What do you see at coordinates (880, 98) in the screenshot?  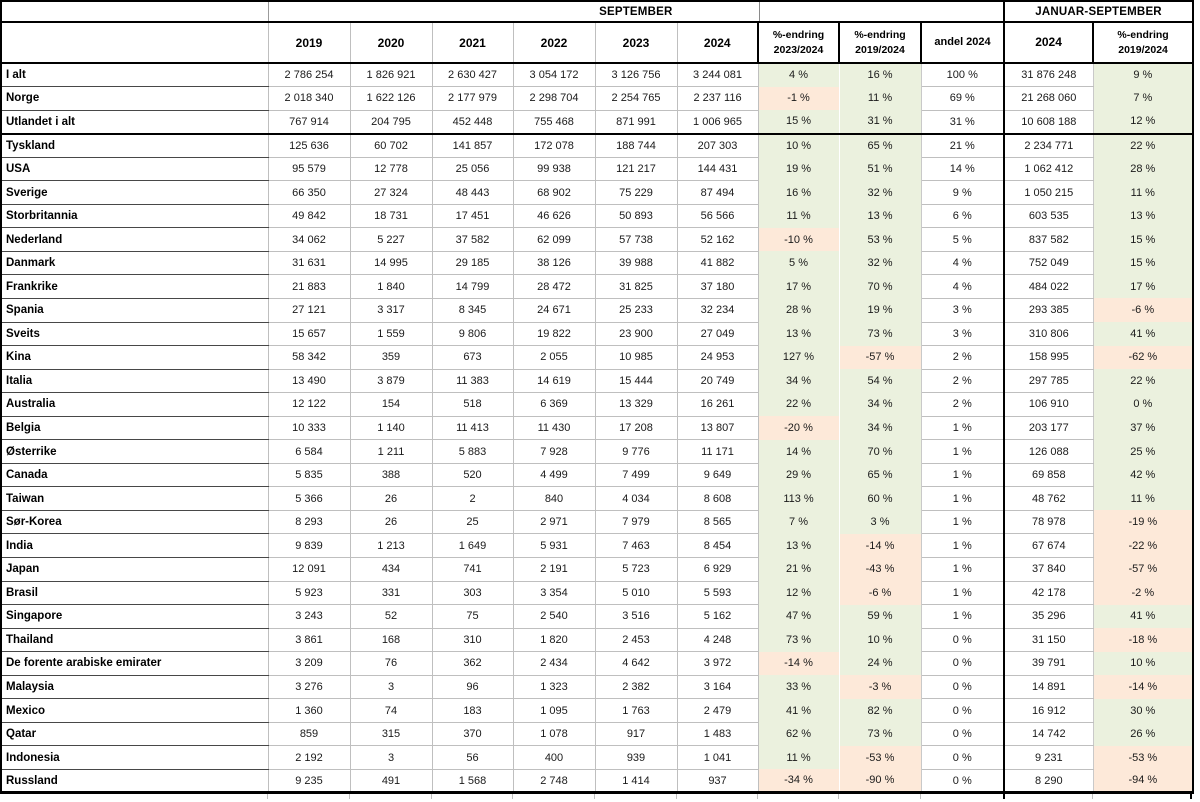 I see `pct-change-2019-2024-cell: 11 %` at bounding box center [880, 98].